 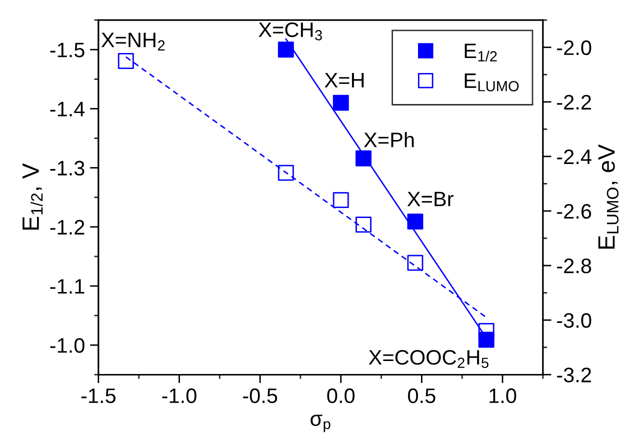 I want to click on y-tick-label: -1.0, so click(x=67, y=345).